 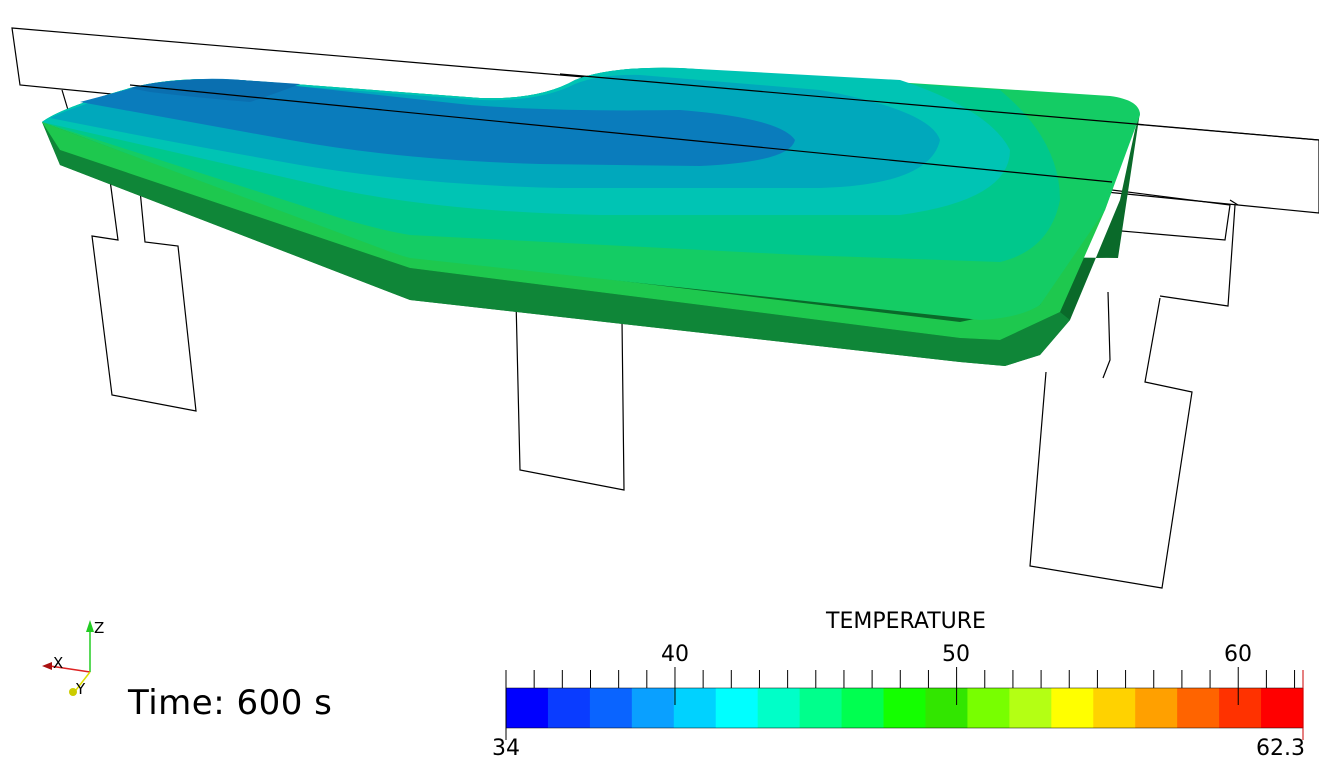 I want to click on axis-z-label: Z, so click(x=99, y=628).